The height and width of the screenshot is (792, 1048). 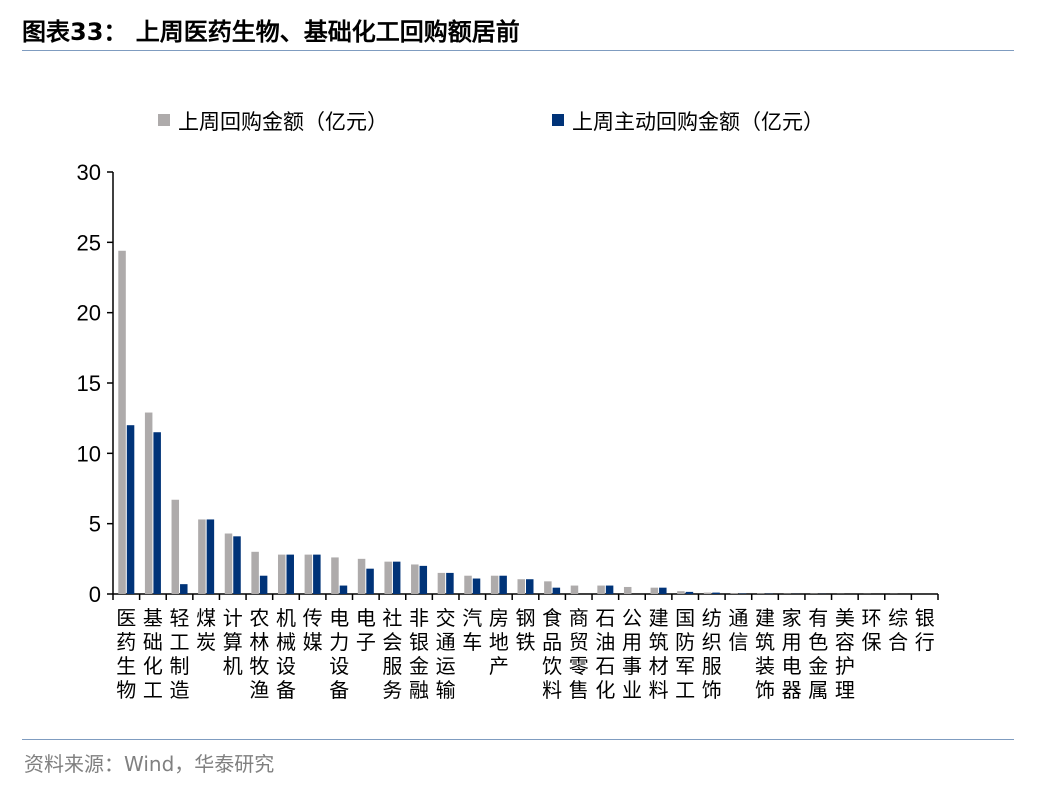 What do you see at coordinates (818, 618) in the screenshot?
I see `x-tick-label: 有` at bounding box center [818, 618].